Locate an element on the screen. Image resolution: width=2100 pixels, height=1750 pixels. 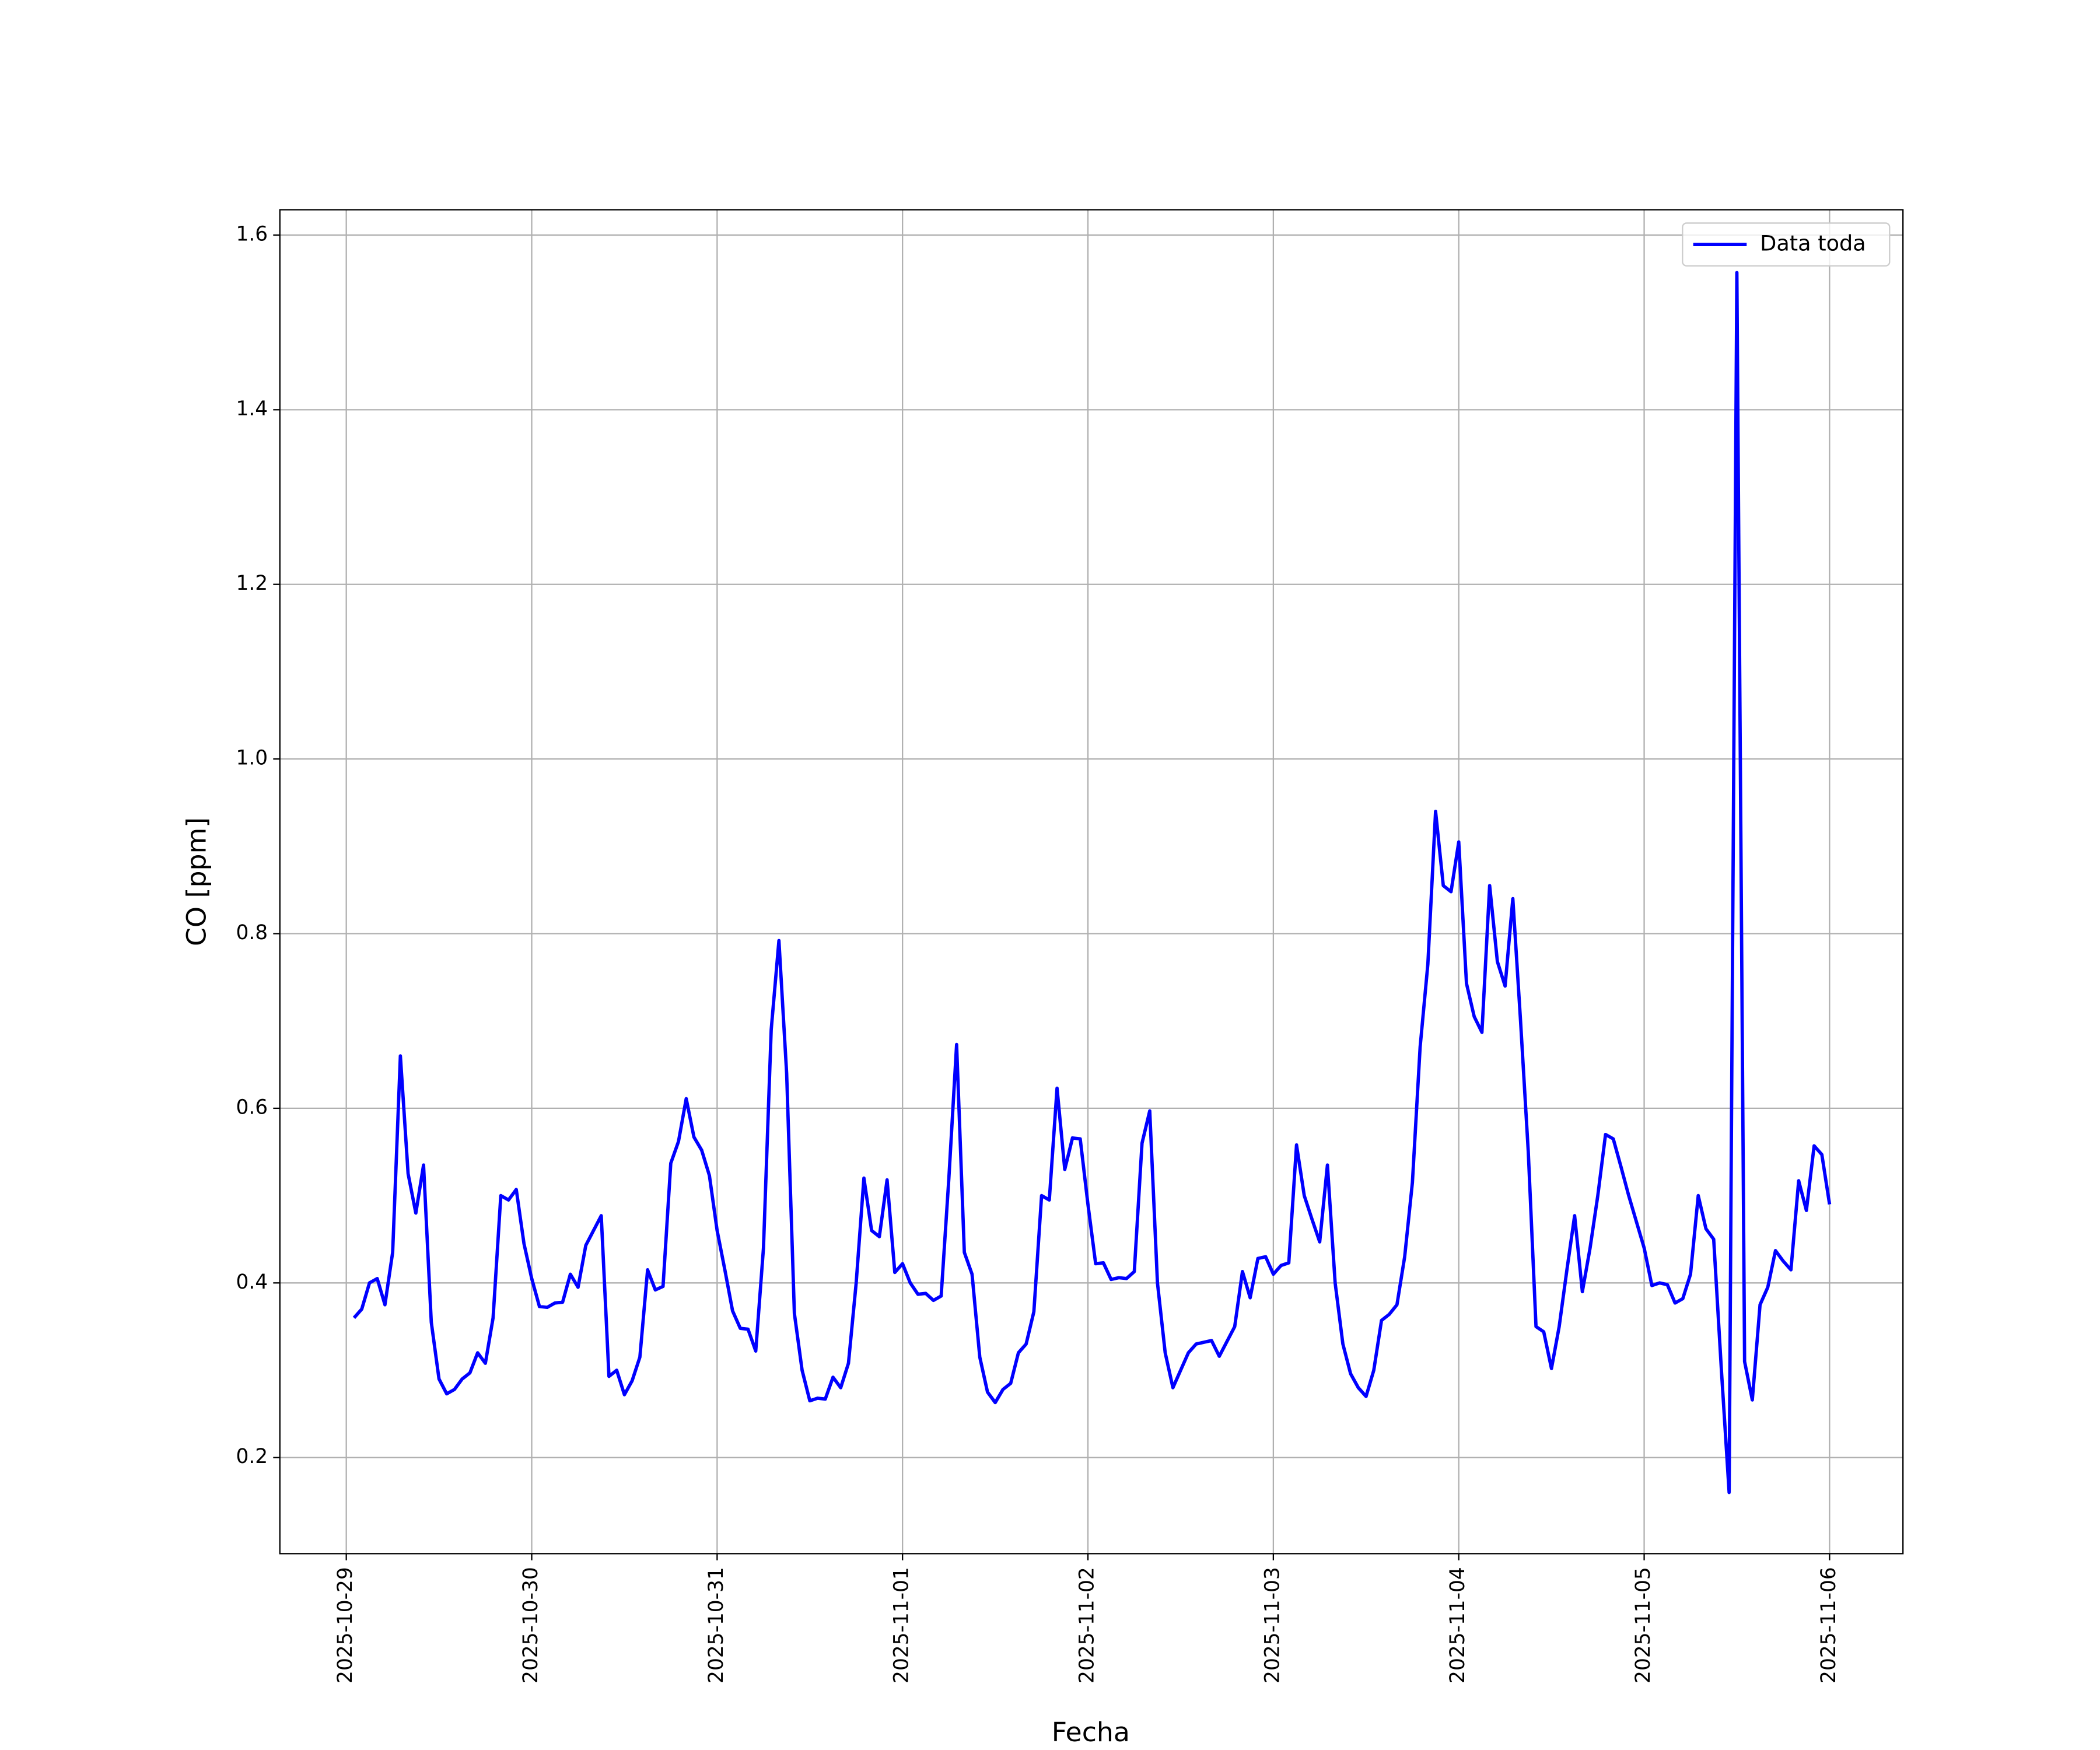
legend-box is located at coordinates (1786, 244).